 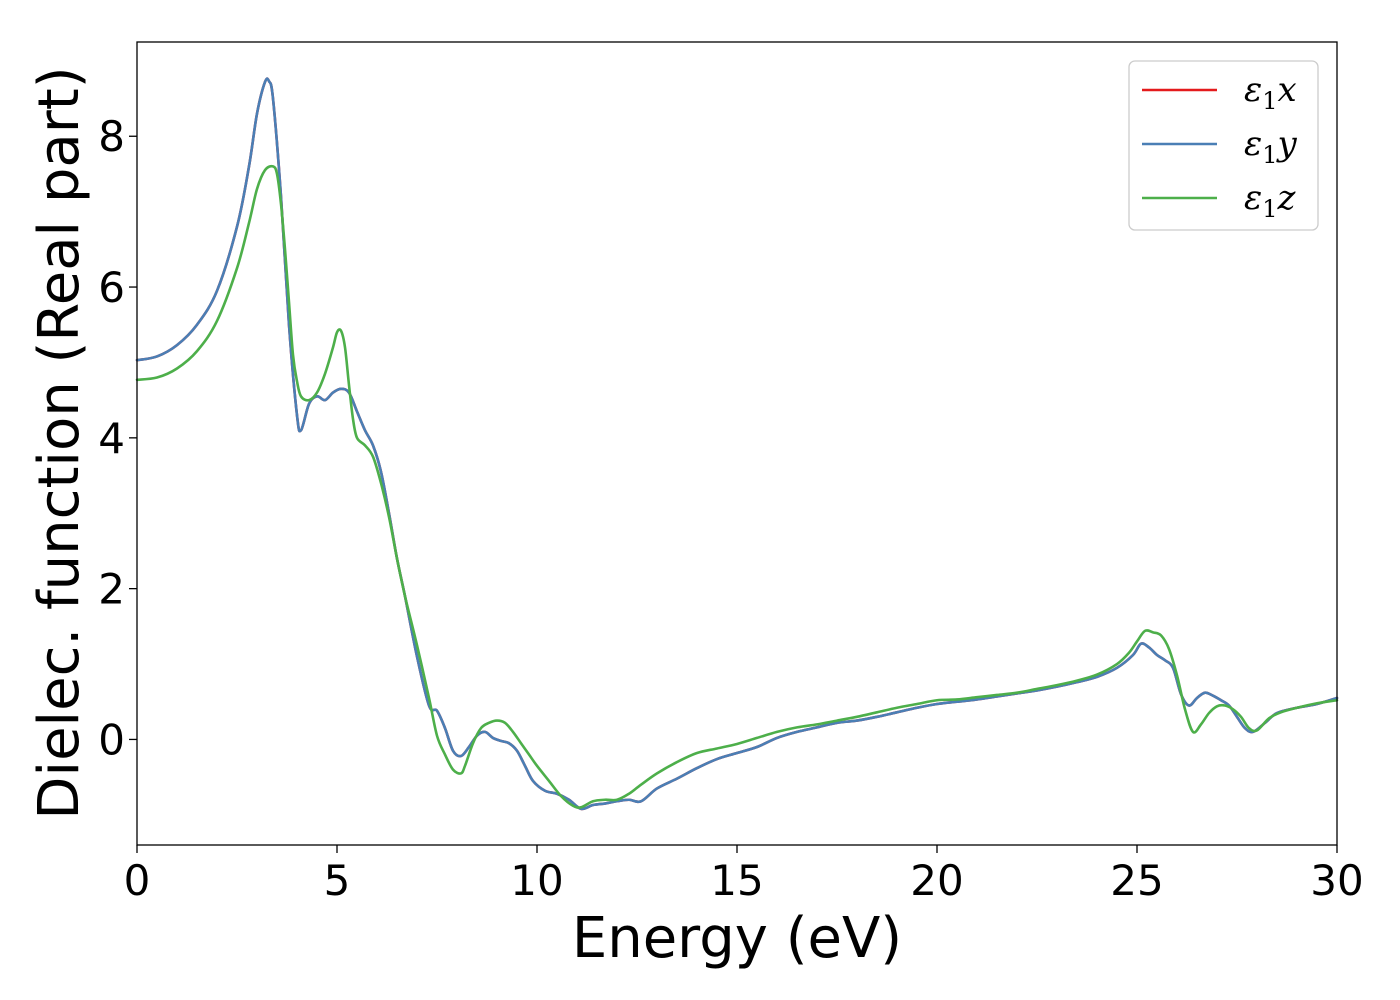 I want to click on y-tick-label: 4, so click(x=111, y=438).